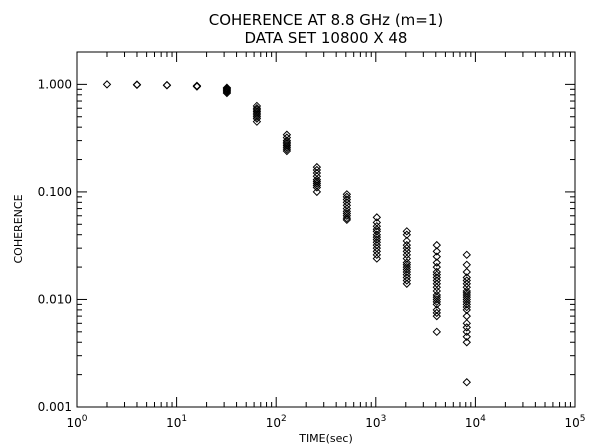 Image resolution: width=600 pixels, height=446 pixels. What do you see at coordinates (574, 422) in the screenshot?
I see `x-tick-label: 10⁵` at bounding box center [574, 422].